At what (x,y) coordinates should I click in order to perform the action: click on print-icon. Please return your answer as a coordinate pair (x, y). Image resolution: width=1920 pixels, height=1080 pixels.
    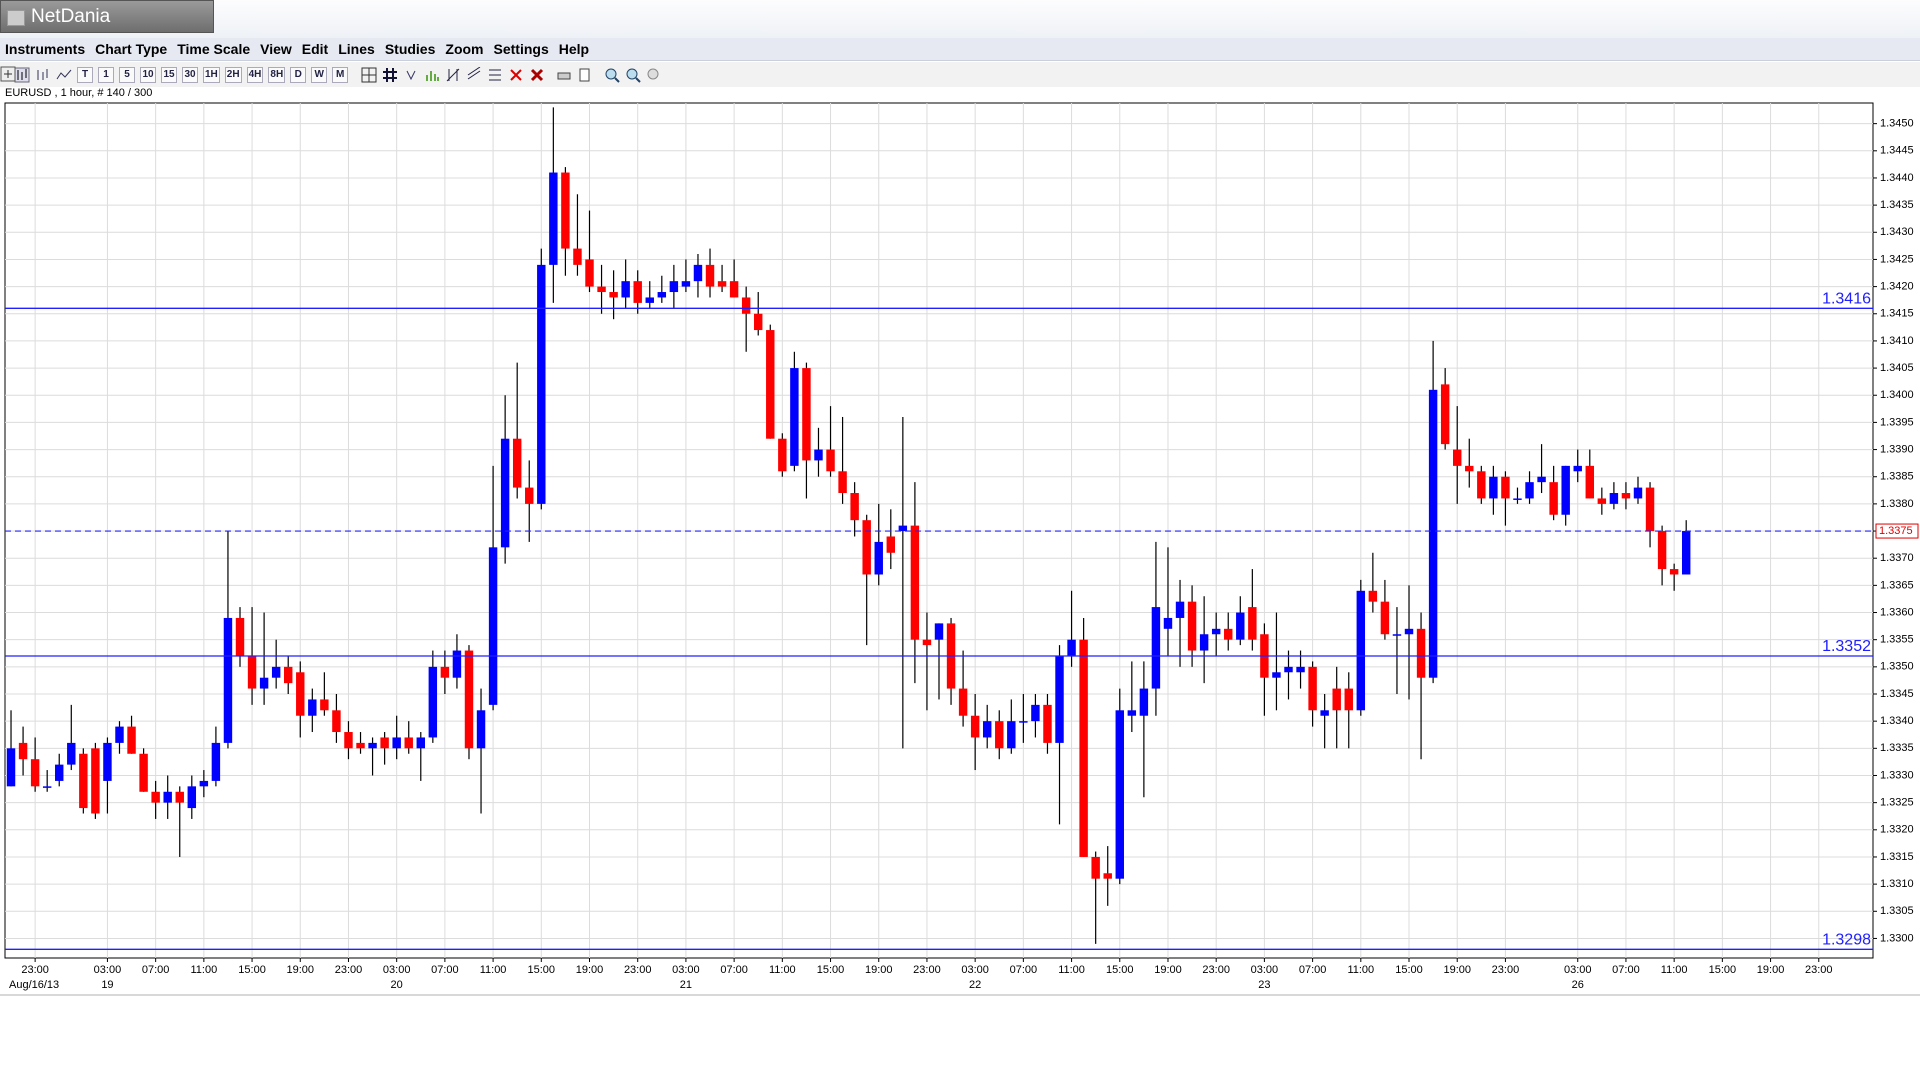
    Looking at the image, I should click on (564, 75).